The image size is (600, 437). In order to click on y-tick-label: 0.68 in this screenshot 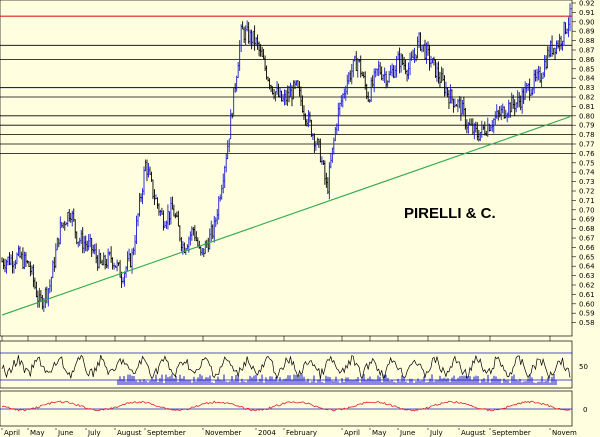, I will do `click(587, 229)`.